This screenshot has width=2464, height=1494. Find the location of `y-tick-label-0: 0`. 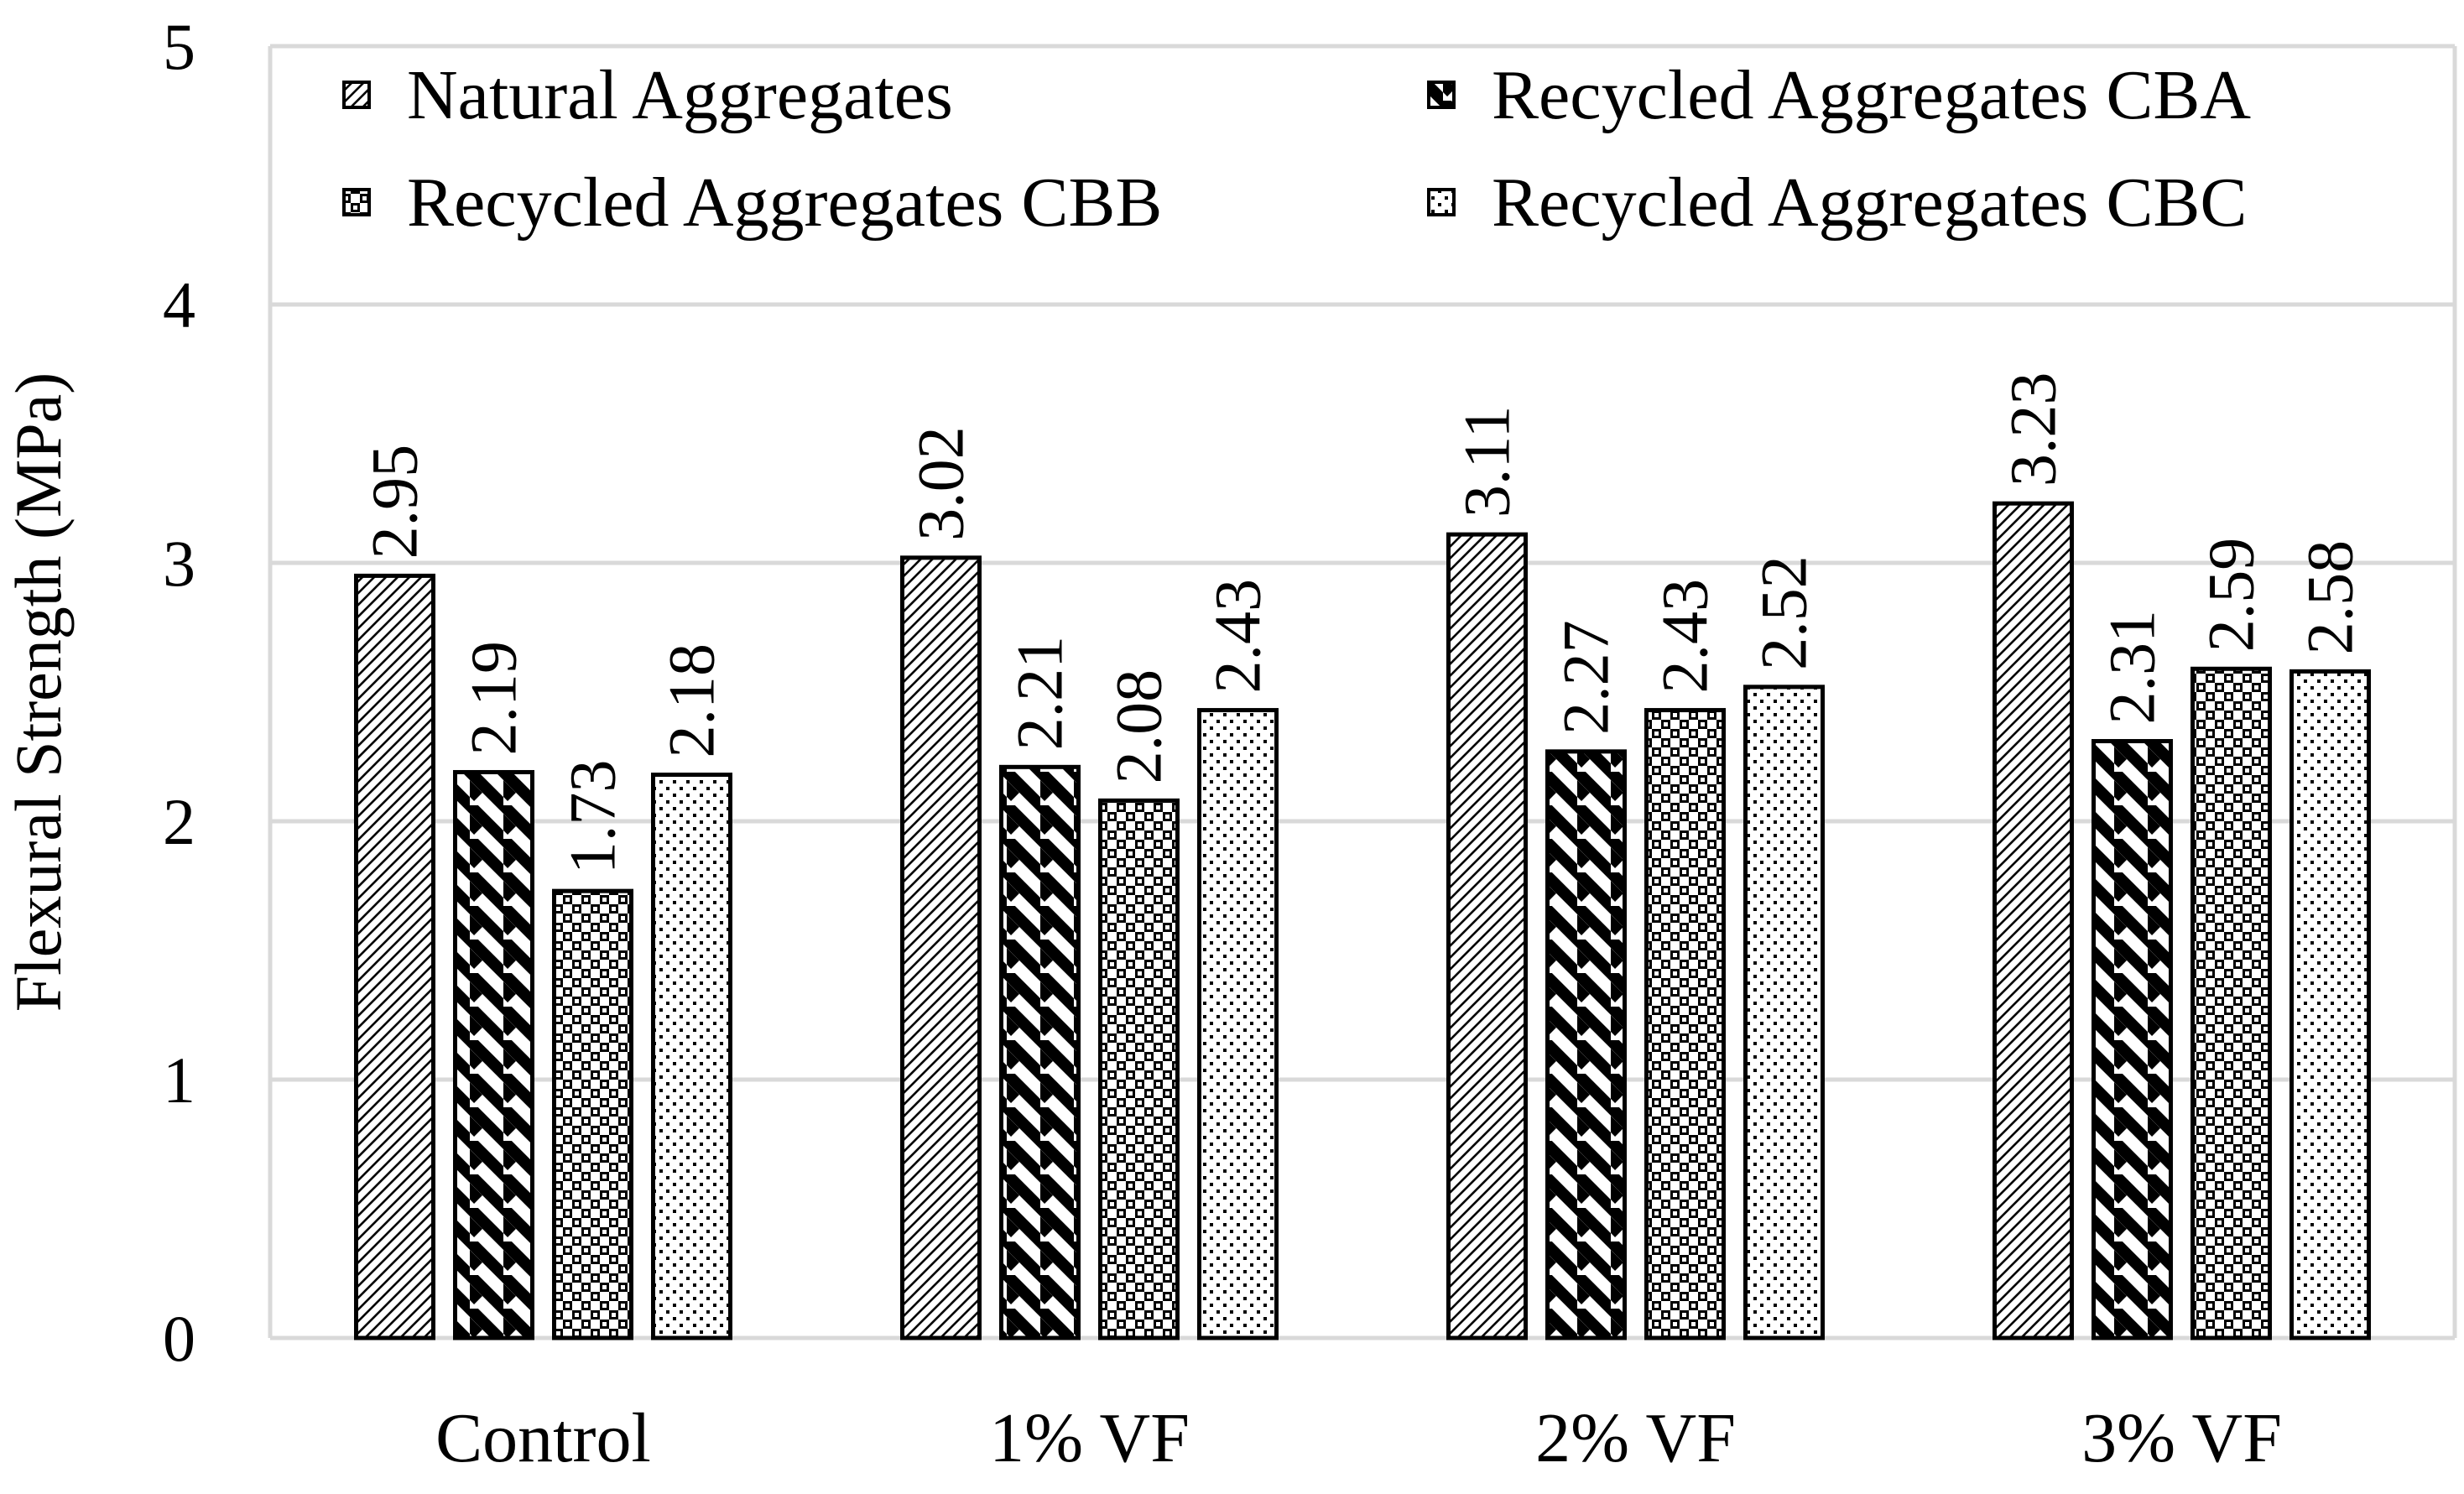

y-tick-label-0: 0 is located at coordinates (179, 1338).